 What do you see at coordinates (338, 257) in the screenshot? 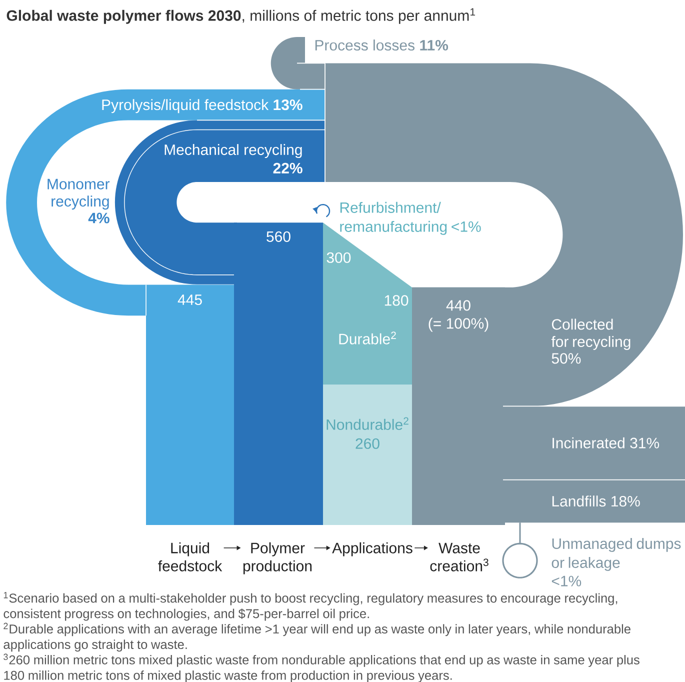
I see `data-label: 300` at bounding box center [338, 257].